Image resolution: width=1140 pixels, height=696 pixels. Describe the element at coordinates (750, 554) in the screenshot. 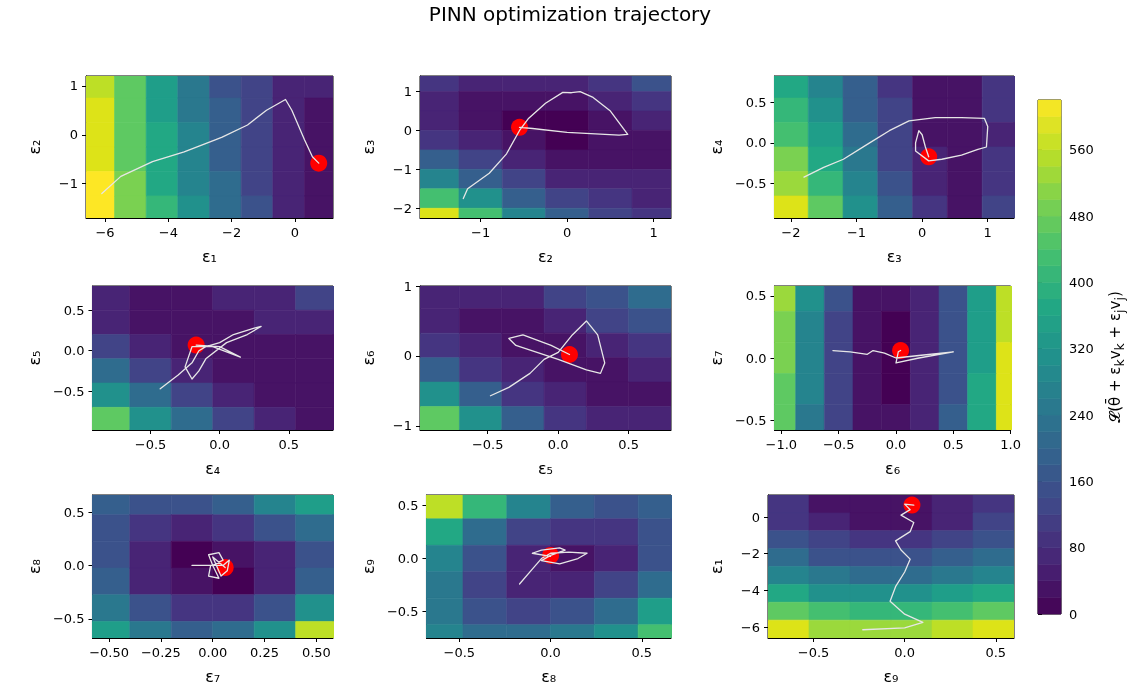

I see `y-tick-label: −2` at that location.